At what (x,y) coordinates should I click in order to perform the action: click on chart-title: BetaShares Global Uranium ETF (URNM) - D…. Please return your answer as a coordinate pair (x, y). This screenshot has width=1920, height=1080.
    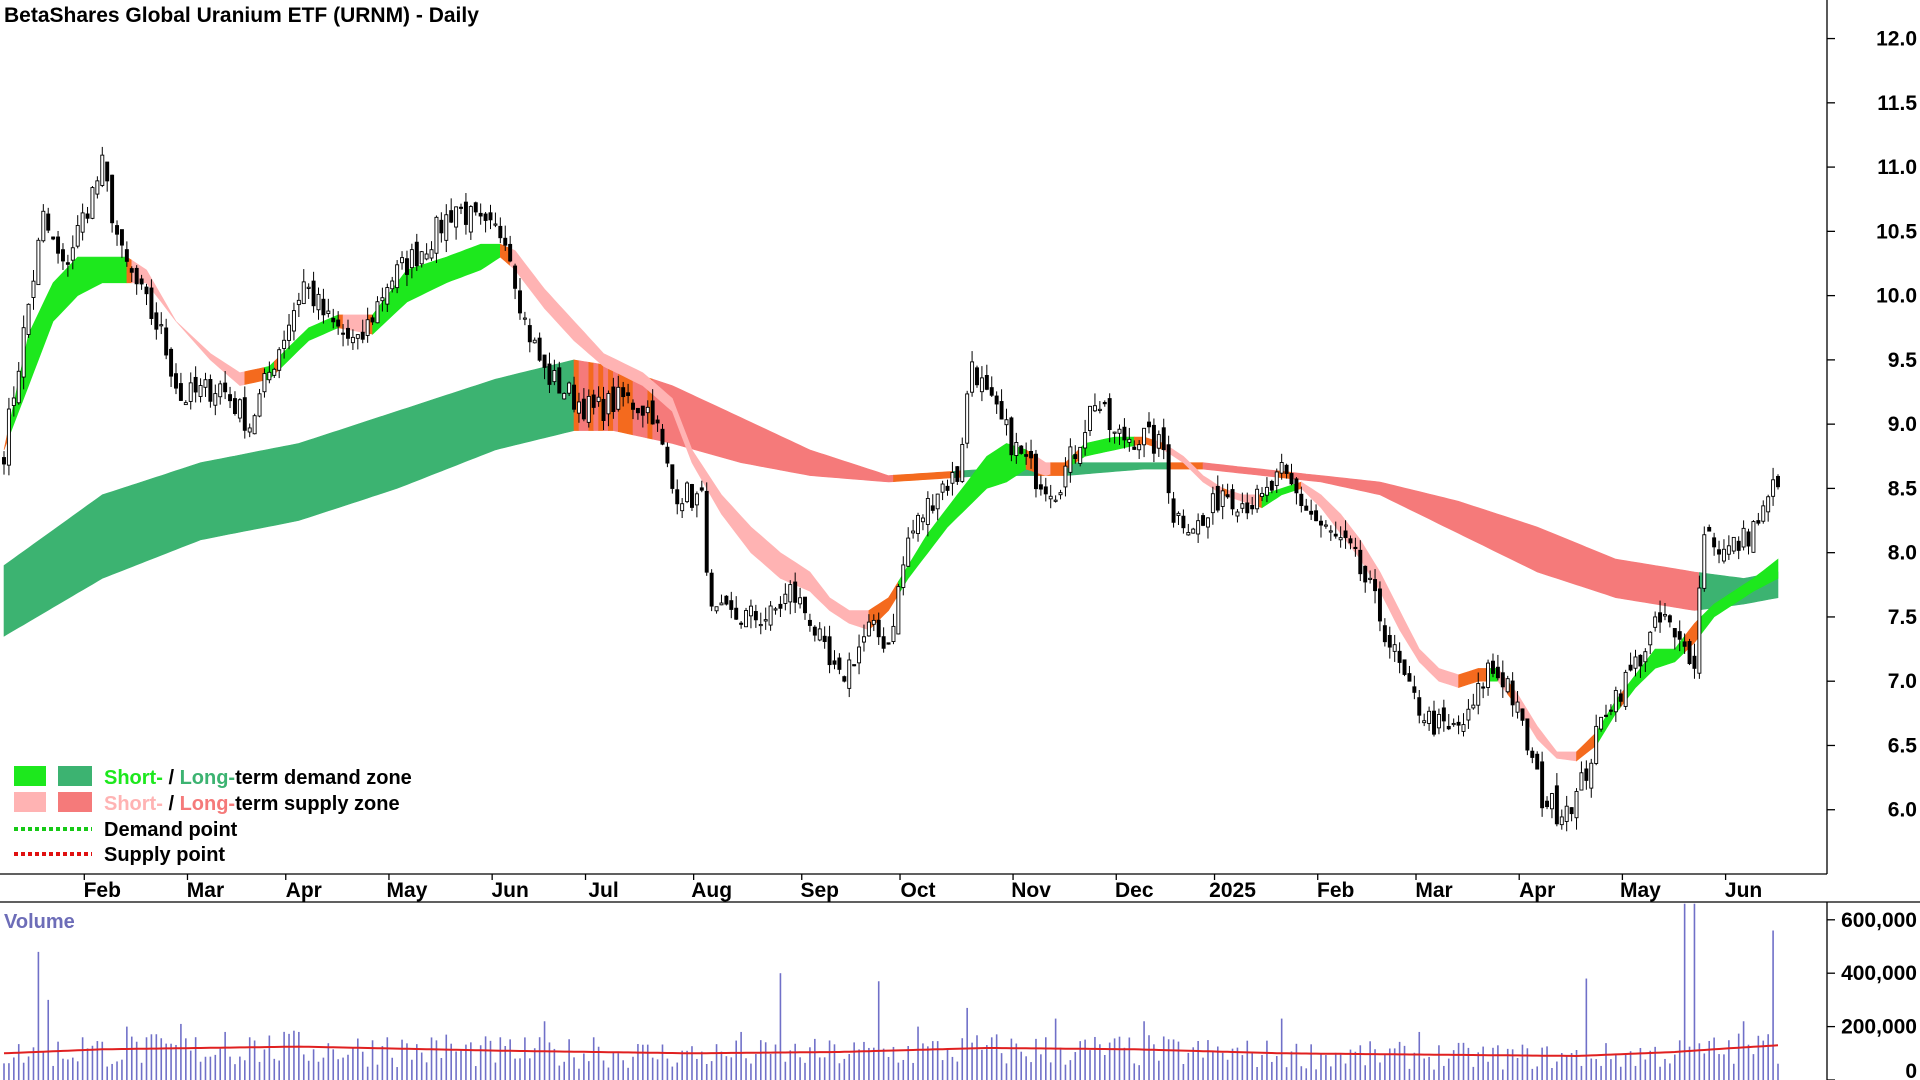
    Looking at the image, I should click on (241, 15).